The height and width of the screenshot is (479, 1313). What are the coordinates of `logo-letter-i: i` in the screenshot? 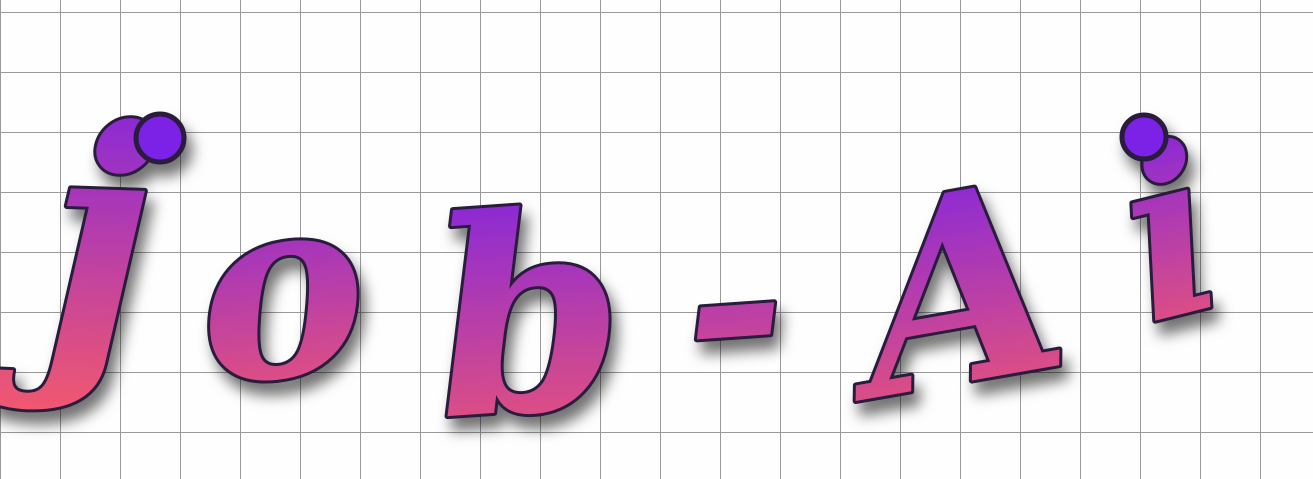 It's located at (1171, 234).